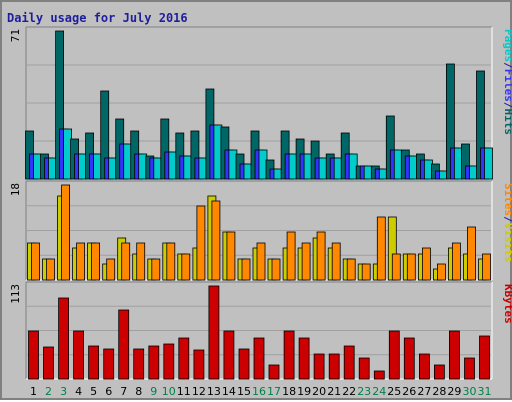  I want to click on legend-entry: Files, so click(507, 85).